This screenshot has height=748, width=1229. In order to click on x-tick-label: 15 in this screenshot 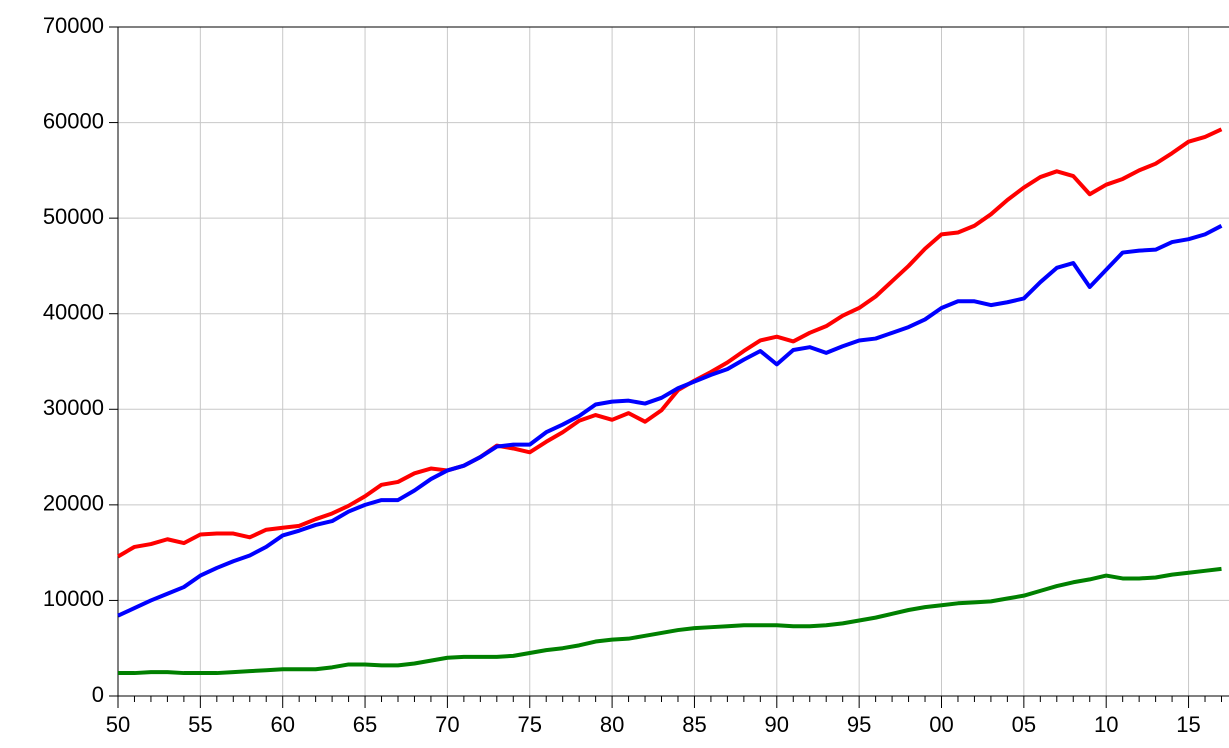, I will do `click(1188, 724)`.